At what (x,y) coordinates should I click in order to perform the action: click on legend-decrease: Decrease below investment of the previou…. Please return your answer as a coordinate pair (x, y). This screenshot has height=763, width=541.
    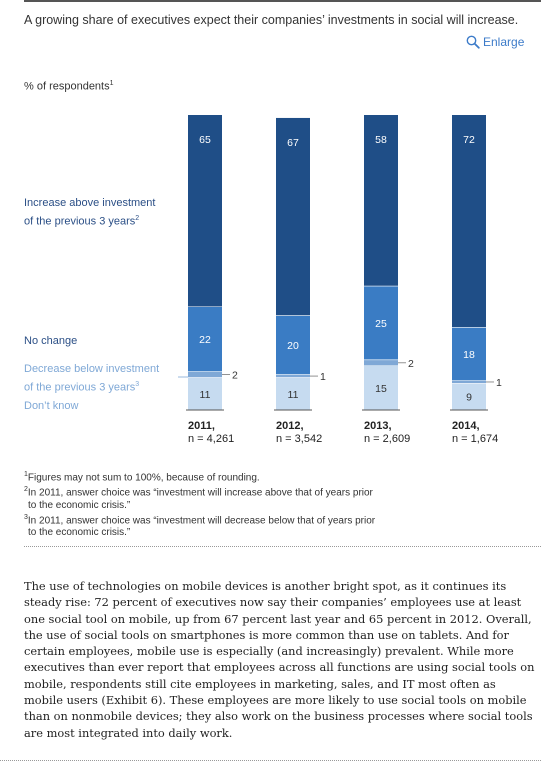
    Looking at the image, I should click on (91, 379).